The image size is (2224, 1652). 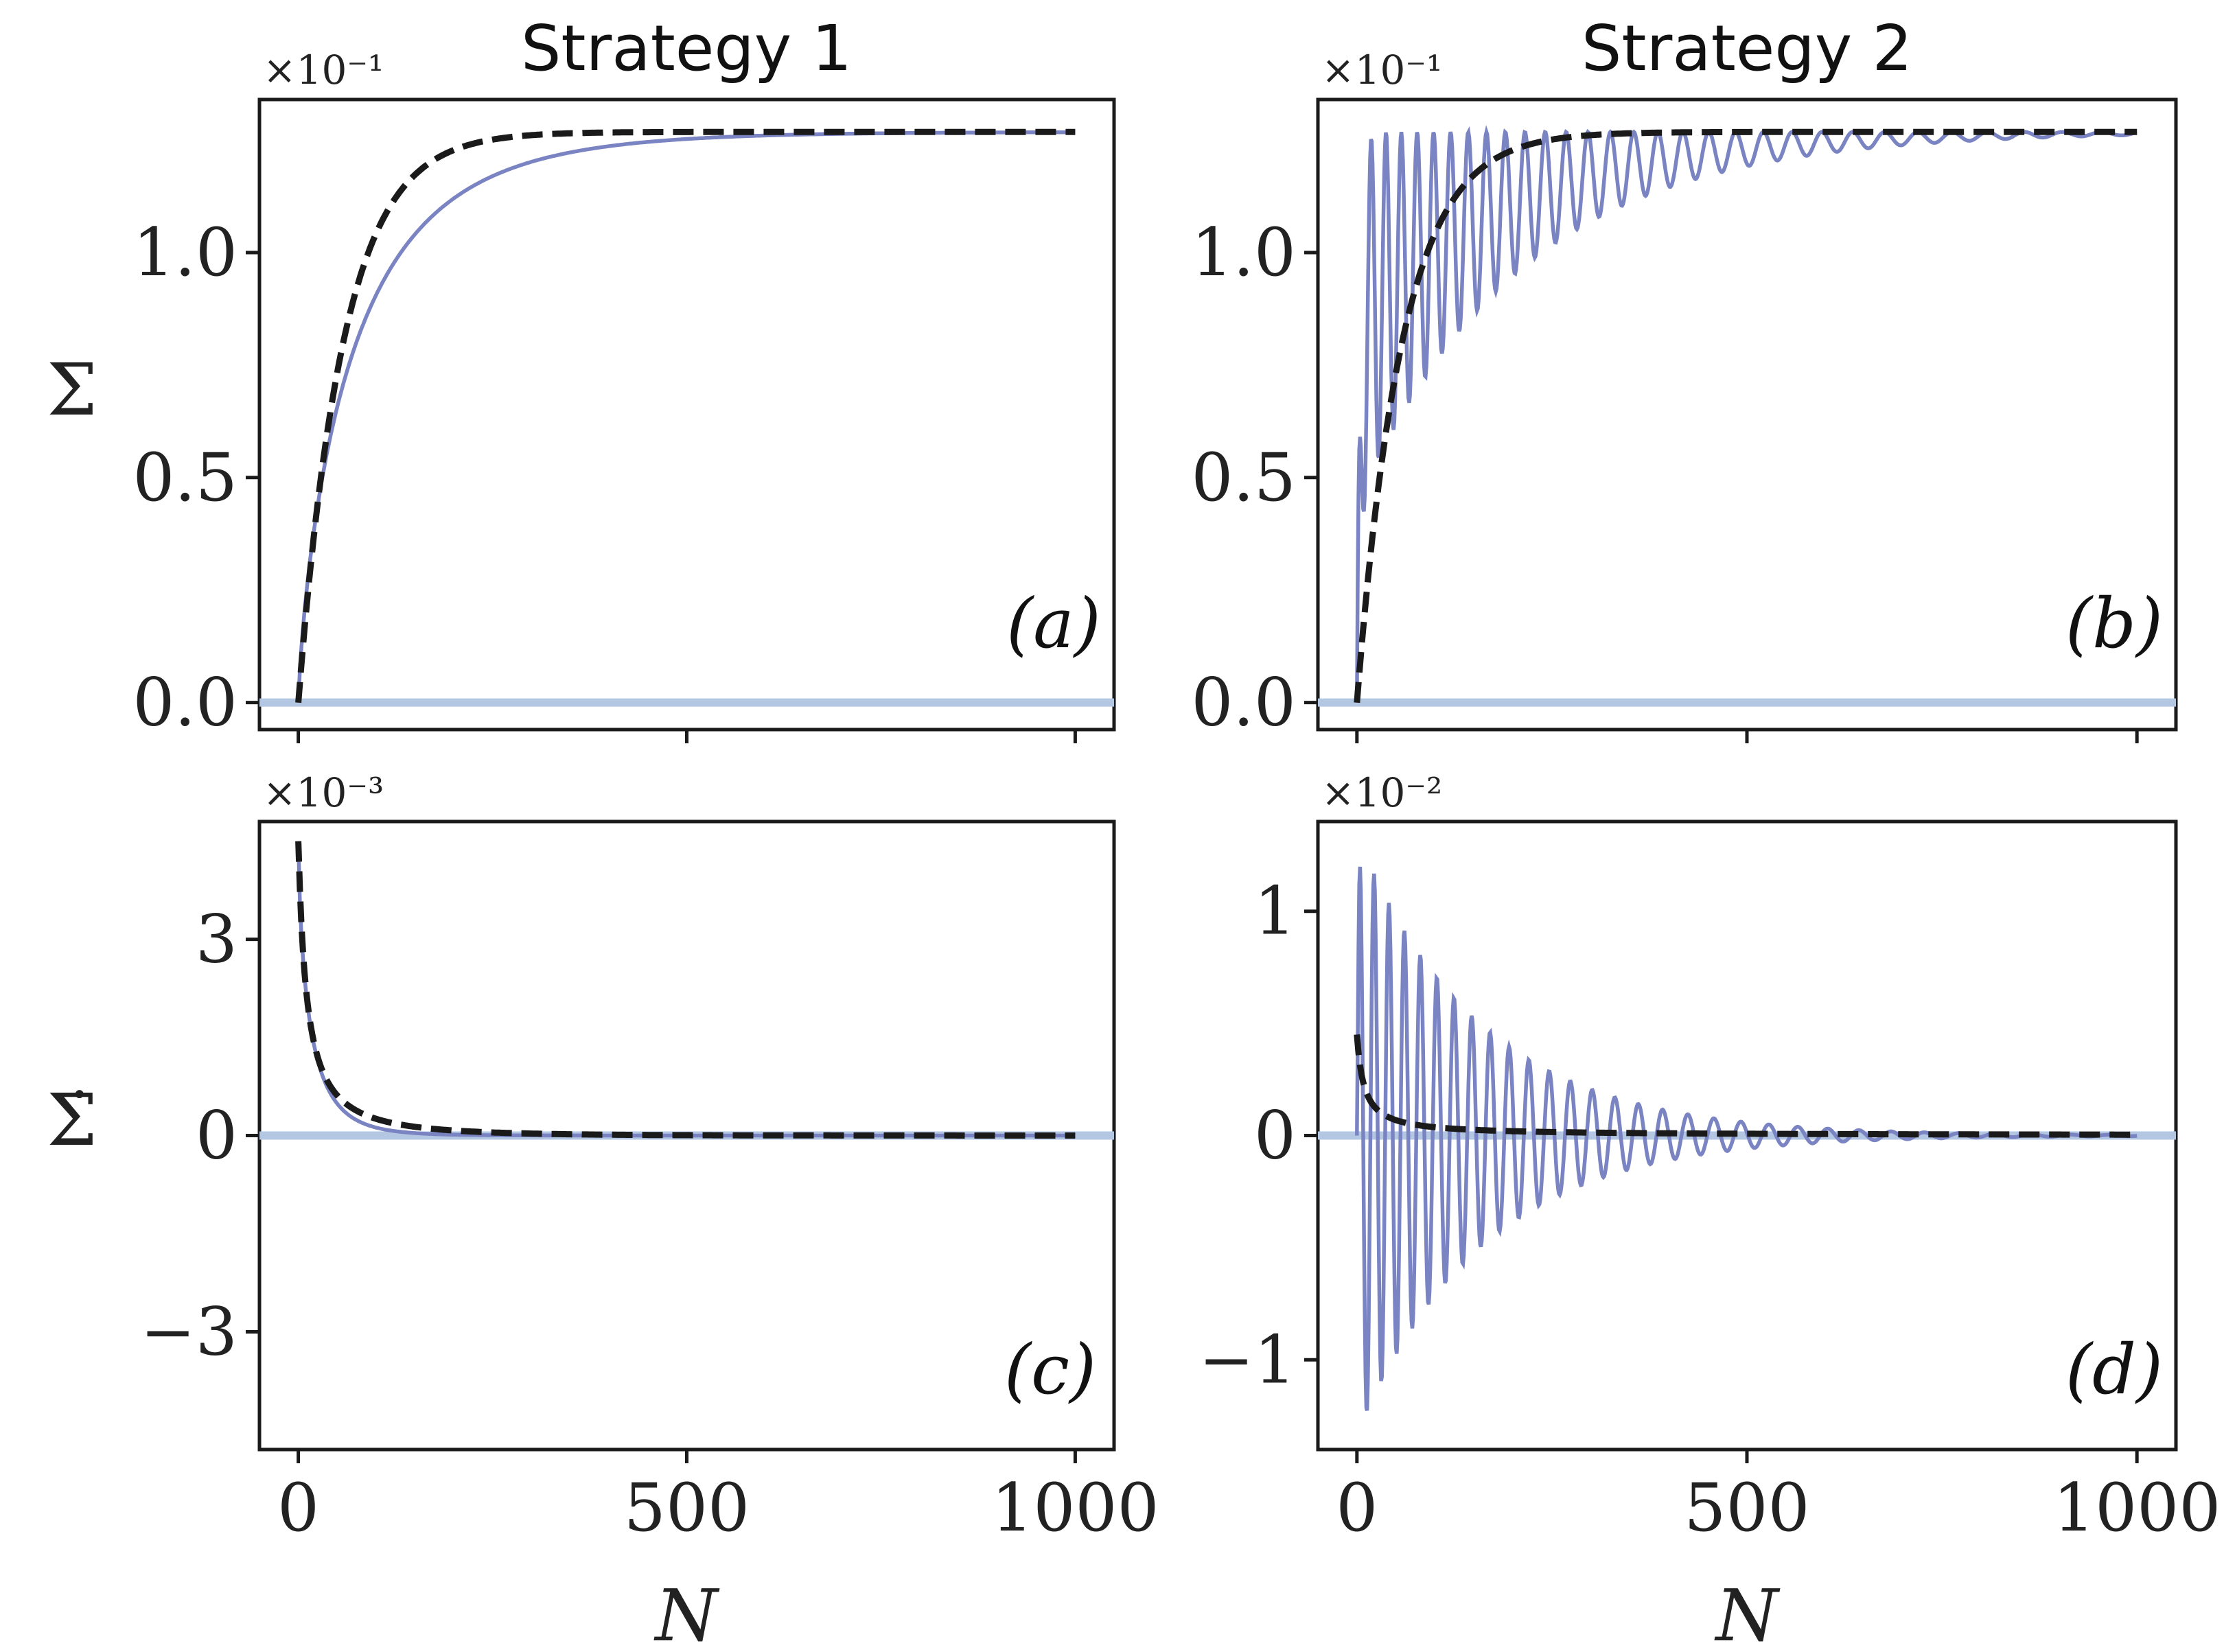 What do you see at coordinates (1381, 792) in the screenshot?
I see `panel-d-scale-factor: ×10⁻²` at bounding box center [1381, 792].